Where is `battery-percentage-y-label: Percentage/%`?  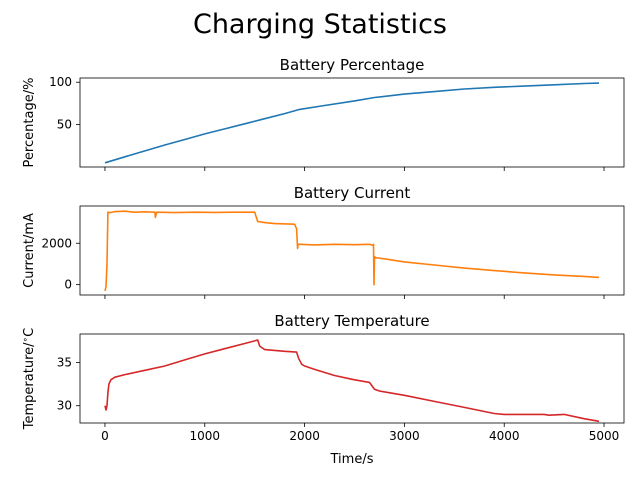
battery-percentage-y-label: Percentage/% is located at coordinates (29, 123).